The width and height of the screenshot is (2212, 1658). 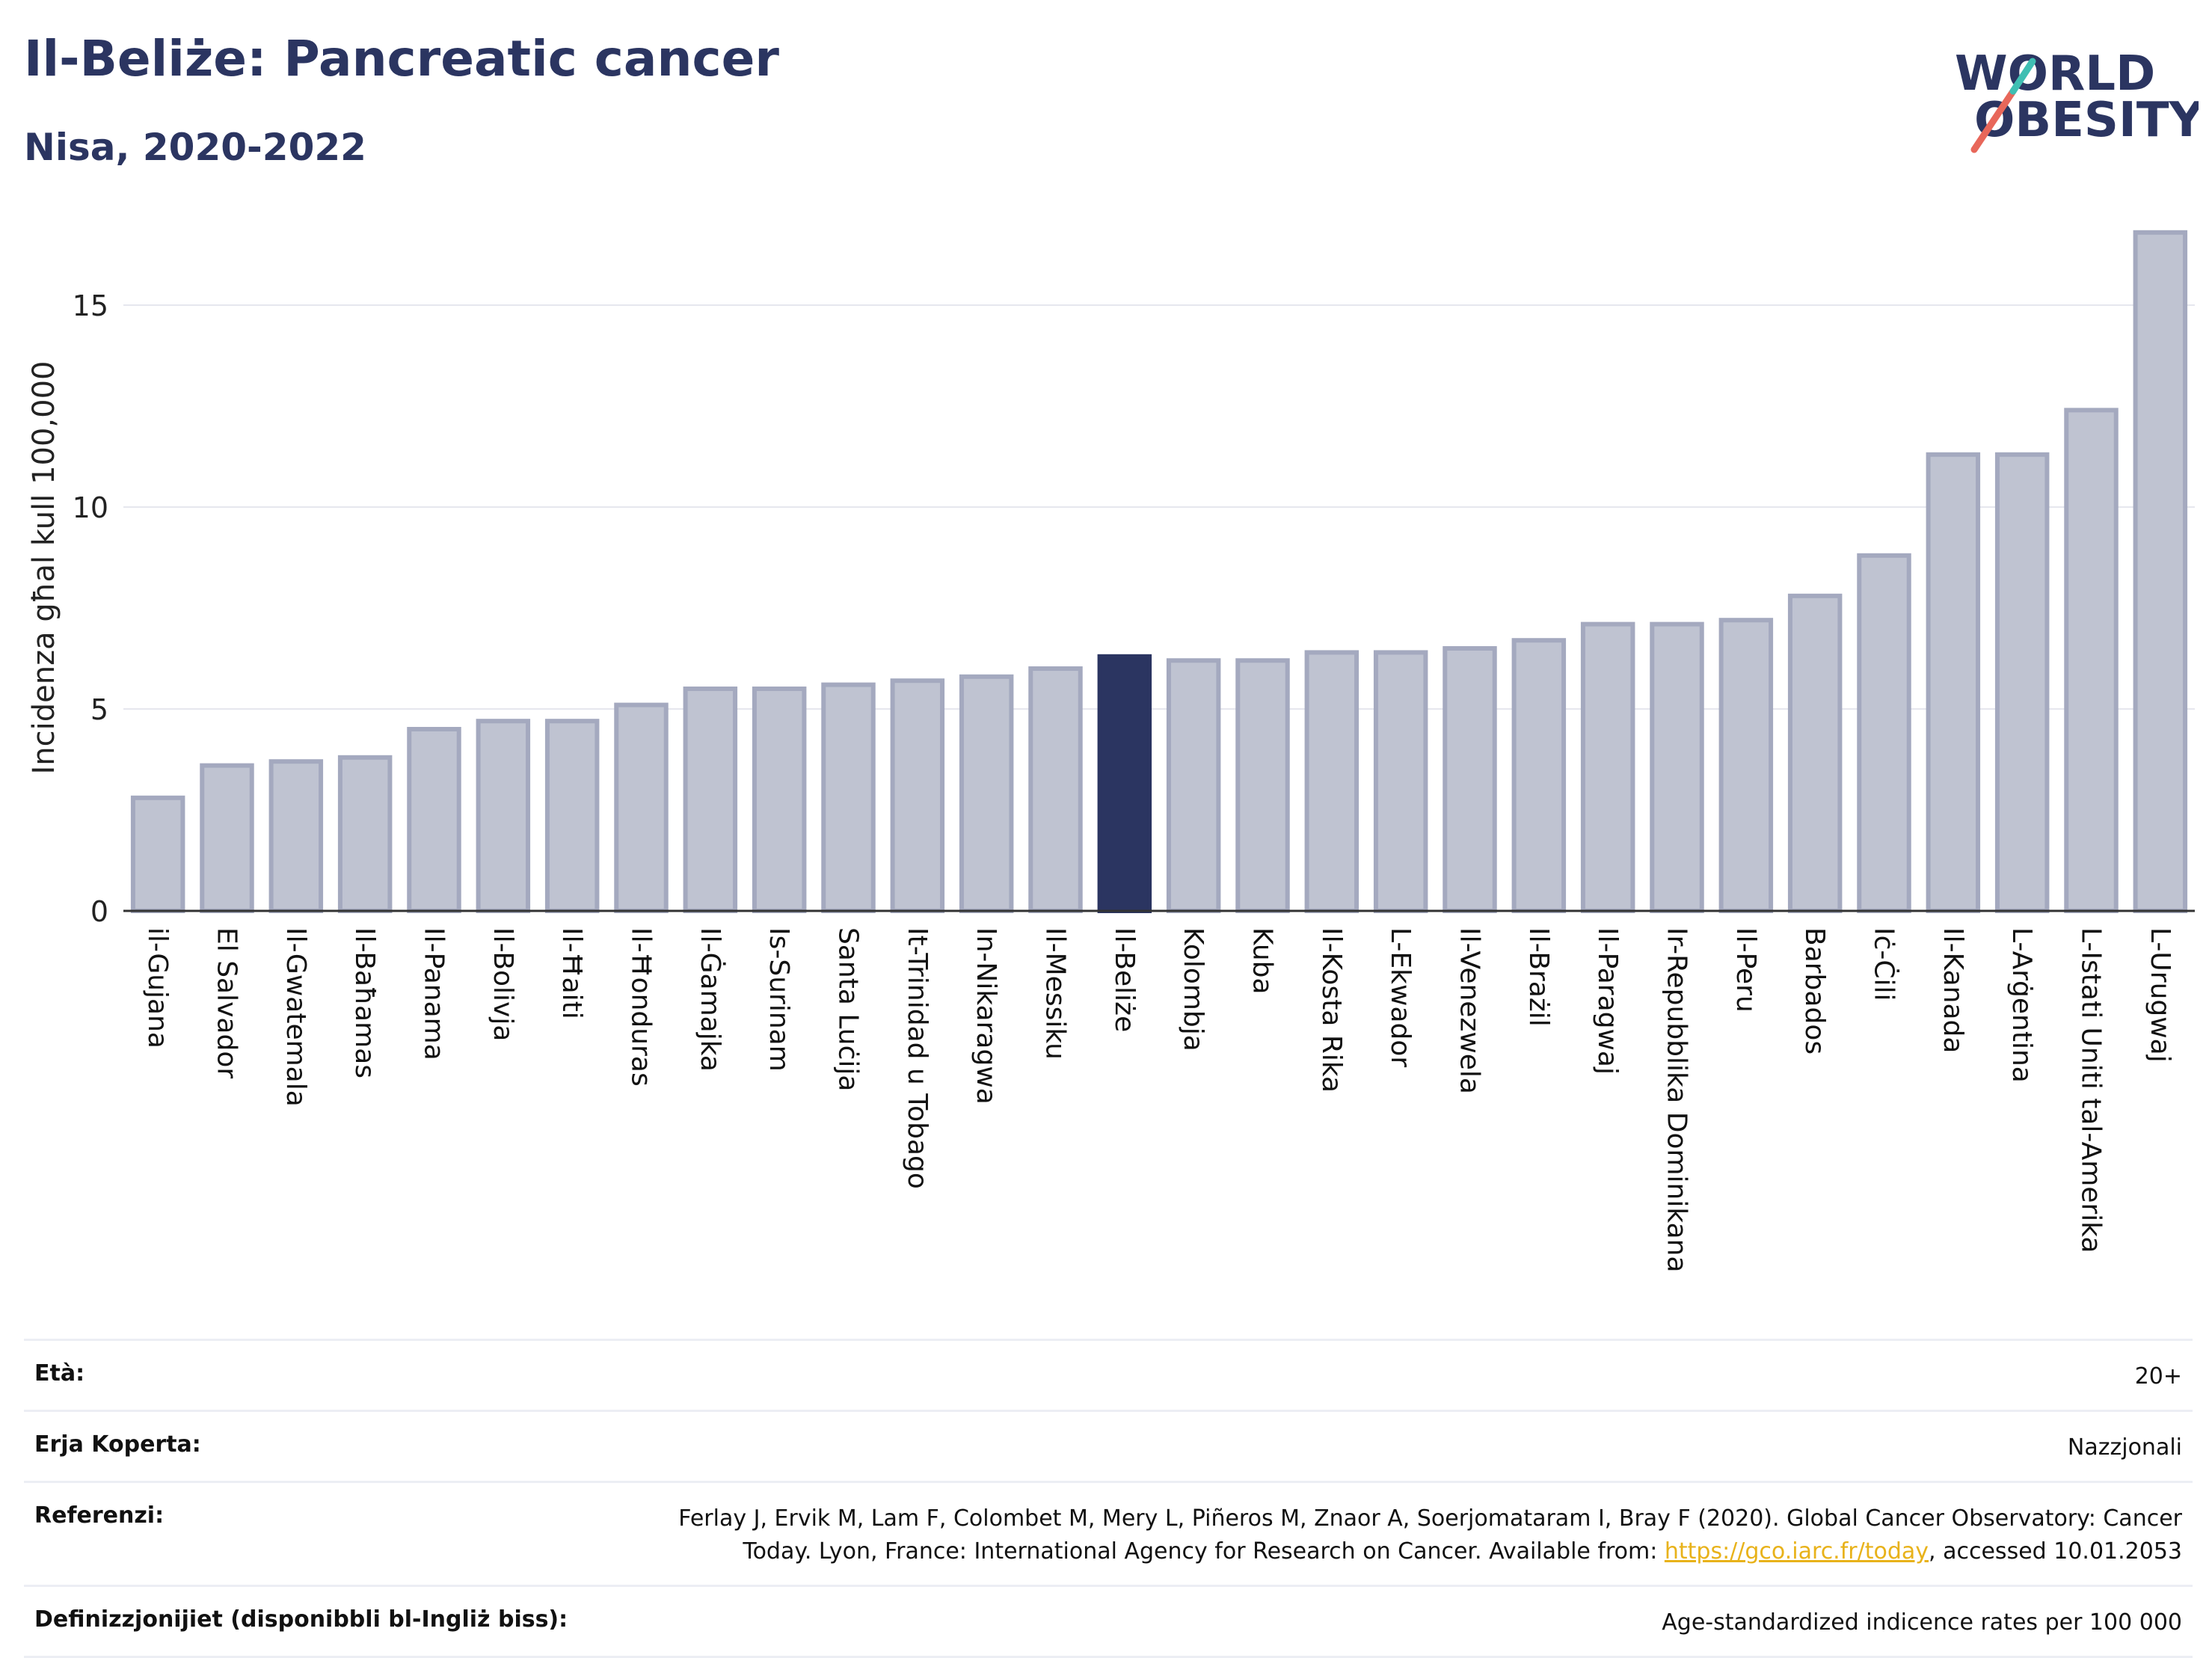 I want to click on x-tick-label: Il-Bolivja, so click(x=503, y=984).